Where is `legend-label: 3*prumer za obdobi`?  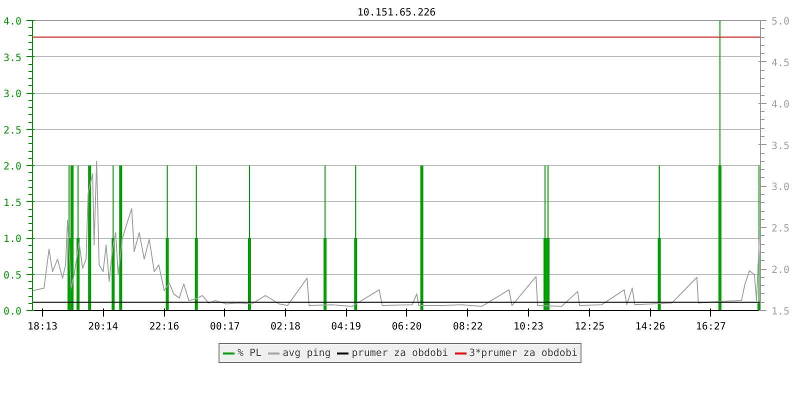 legend-label: 3*prumer za obdobi is located at coordinates (523, 353).